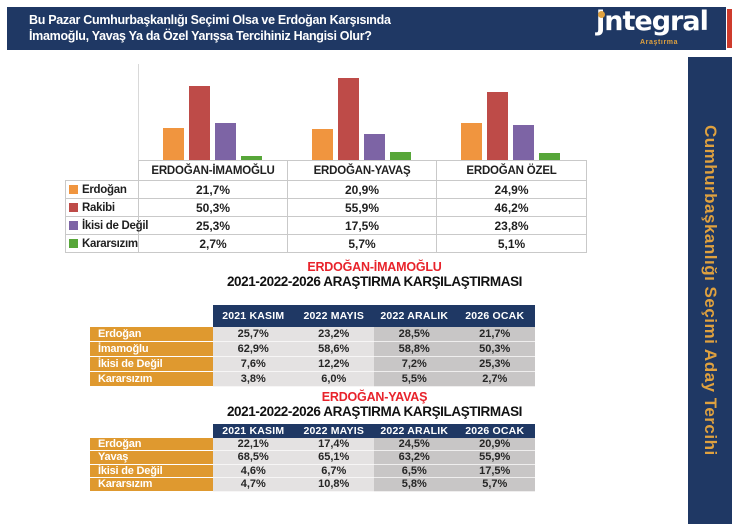  I want to click on table-cell: 17,4%, so click(333, 444).